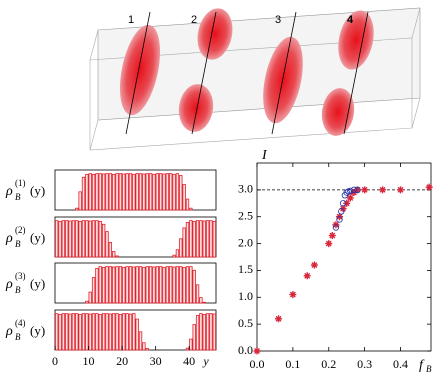 Image resolution: width=436 pixels, height=378 pixels. What do you see at coordinates (55, 361) in the screenshot?
I see `x-tick-label: 0` at bounding box center [55, 361].